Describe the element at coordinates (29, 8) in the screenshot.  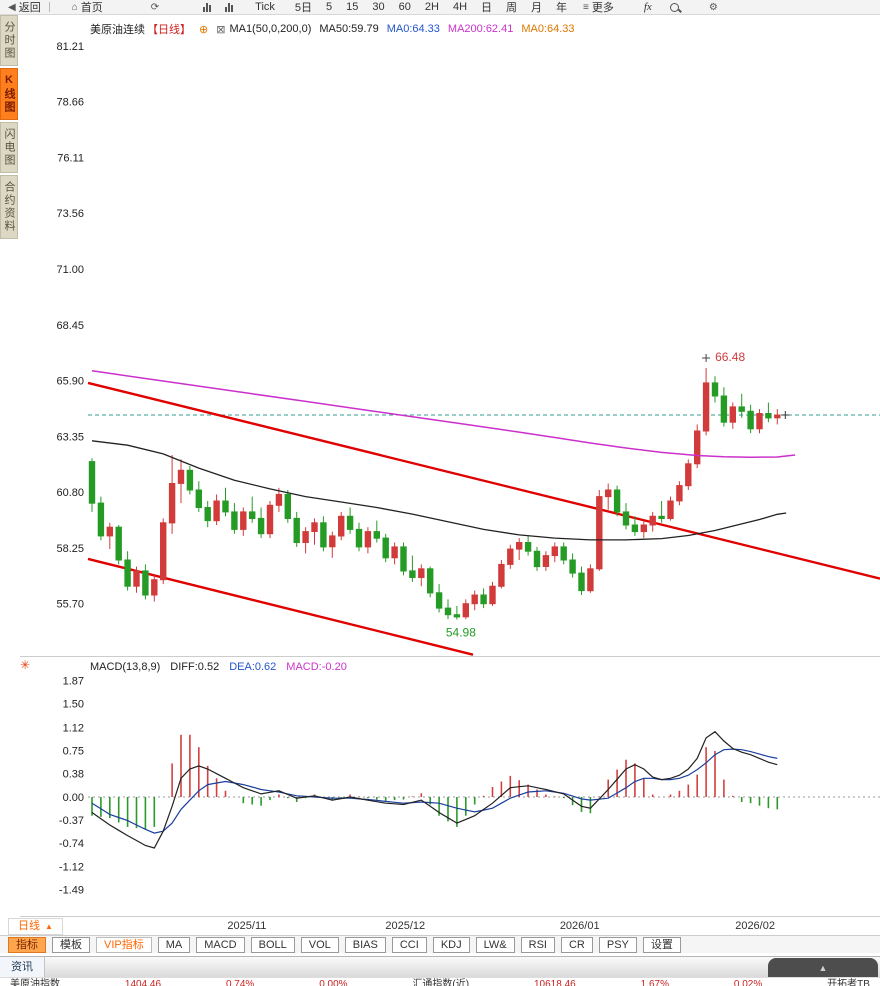
I see `back-label: 返回` at that location.